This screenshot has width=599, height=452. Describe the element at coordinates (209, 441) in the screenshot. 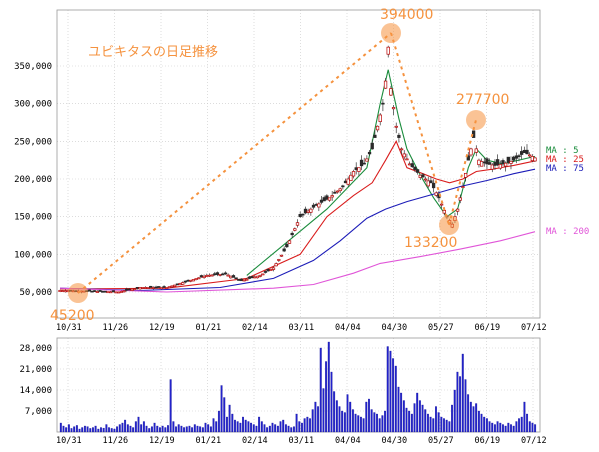

I see `volume-x-tick-label: 01/21` at that location.